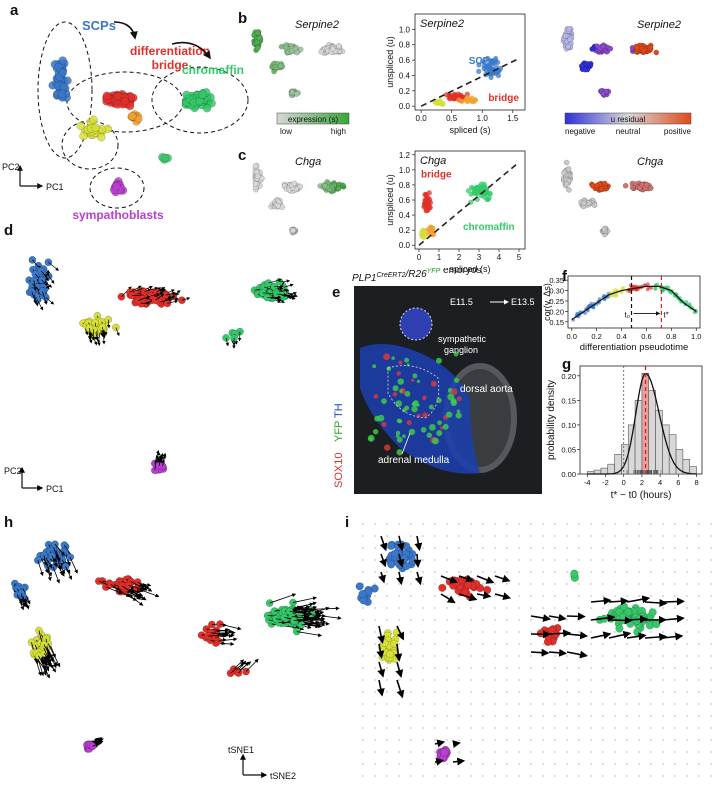  I want to click on x-tick-label: 6, so click(678, 482).